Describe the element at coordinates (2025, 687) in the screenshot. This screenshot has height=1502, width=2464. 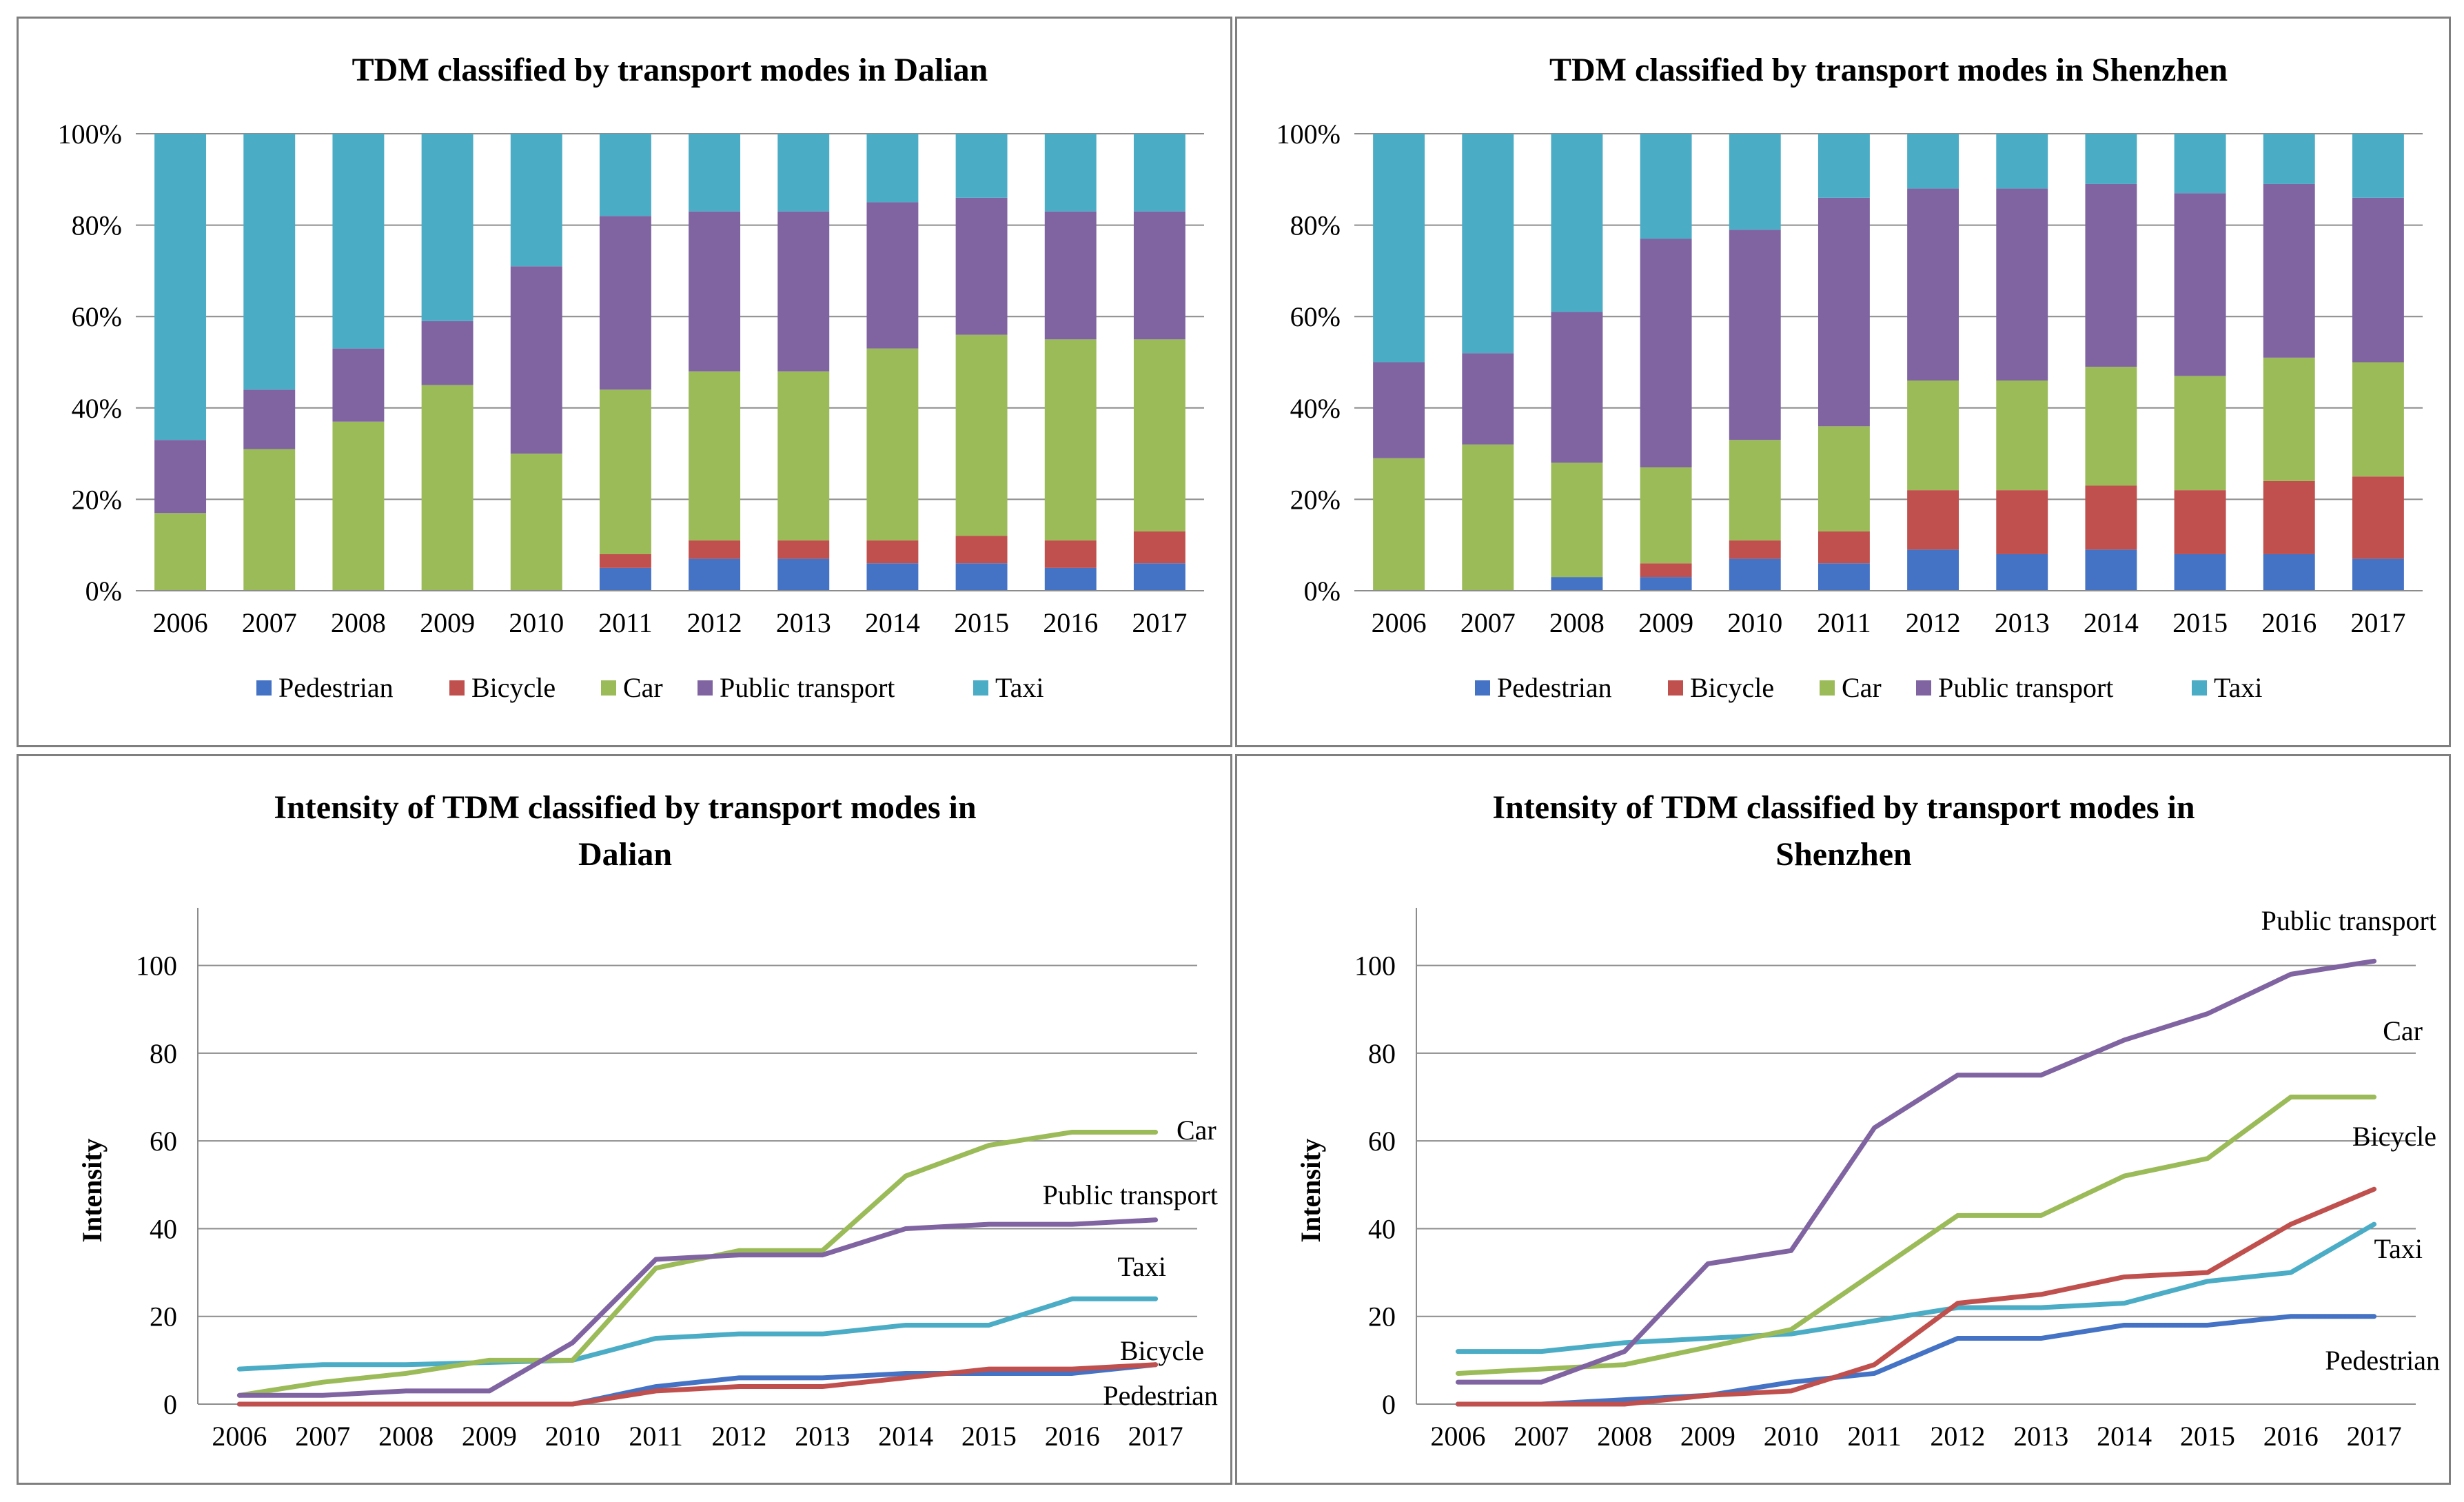
I see `legend-label-public-transport: Public transport` at that location.